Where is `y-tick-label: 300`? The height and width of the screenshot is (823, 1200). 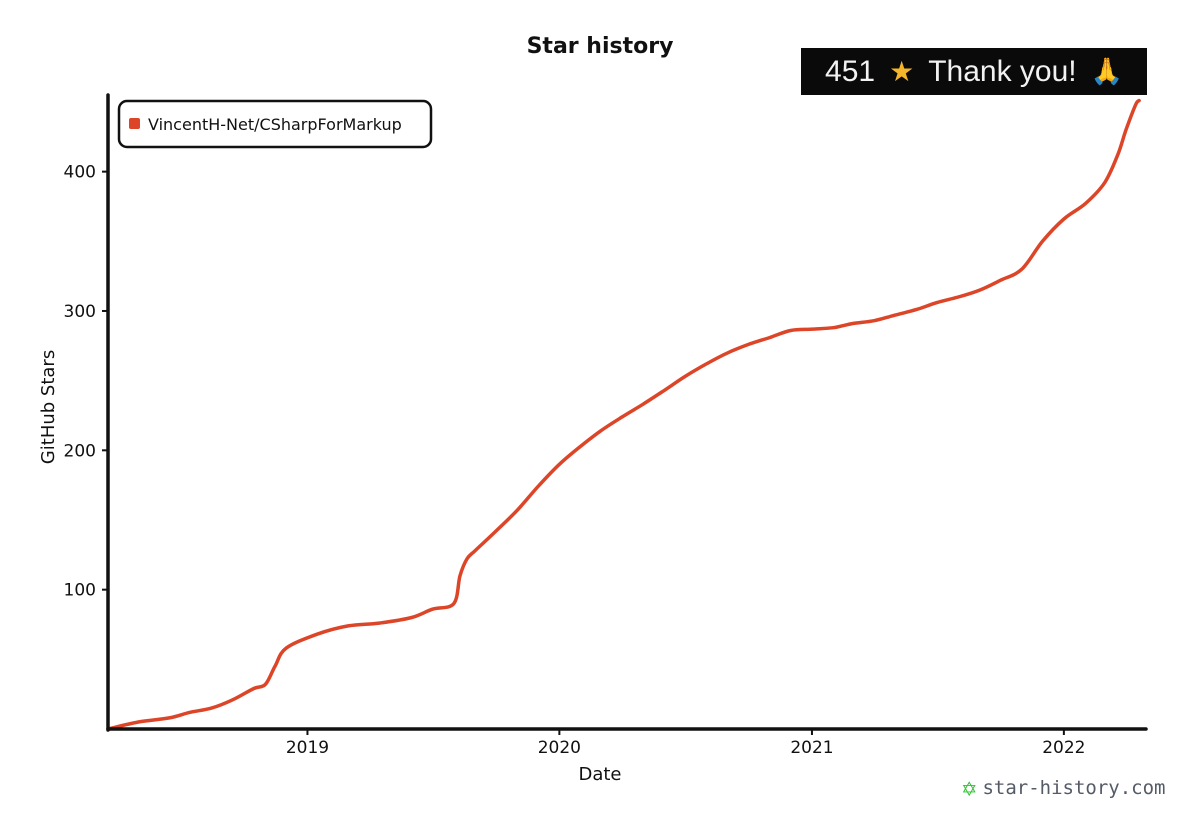 y-tick-label: 300 is located at coordinates (80, 312).